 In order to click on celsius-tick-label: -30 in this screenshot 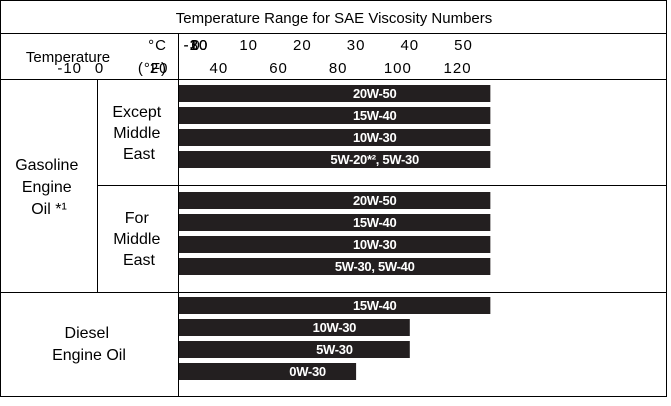, I will do `click(196, 45)`.